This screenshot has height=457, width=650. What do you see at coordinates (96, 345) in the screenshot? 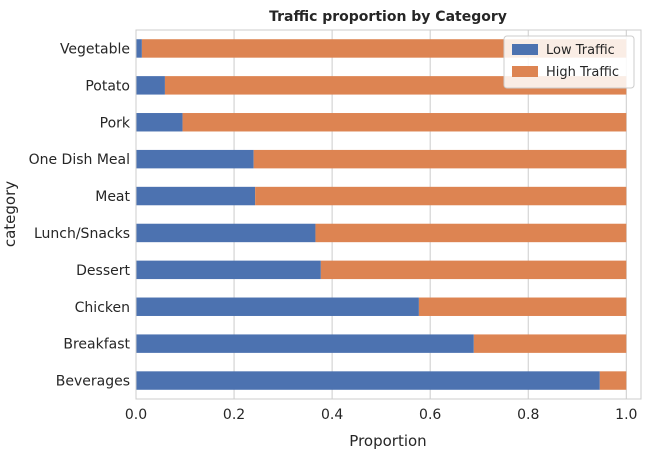
I see `category-label: Breakfast` at bounding box center [96, 345].